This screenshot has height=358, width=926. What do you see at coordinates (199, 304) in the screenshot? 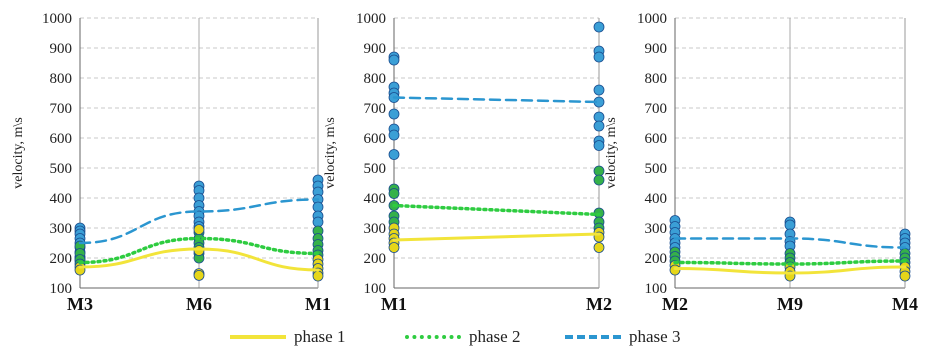
I see `x-tick-label: M6` at bounding box center [199, 304].